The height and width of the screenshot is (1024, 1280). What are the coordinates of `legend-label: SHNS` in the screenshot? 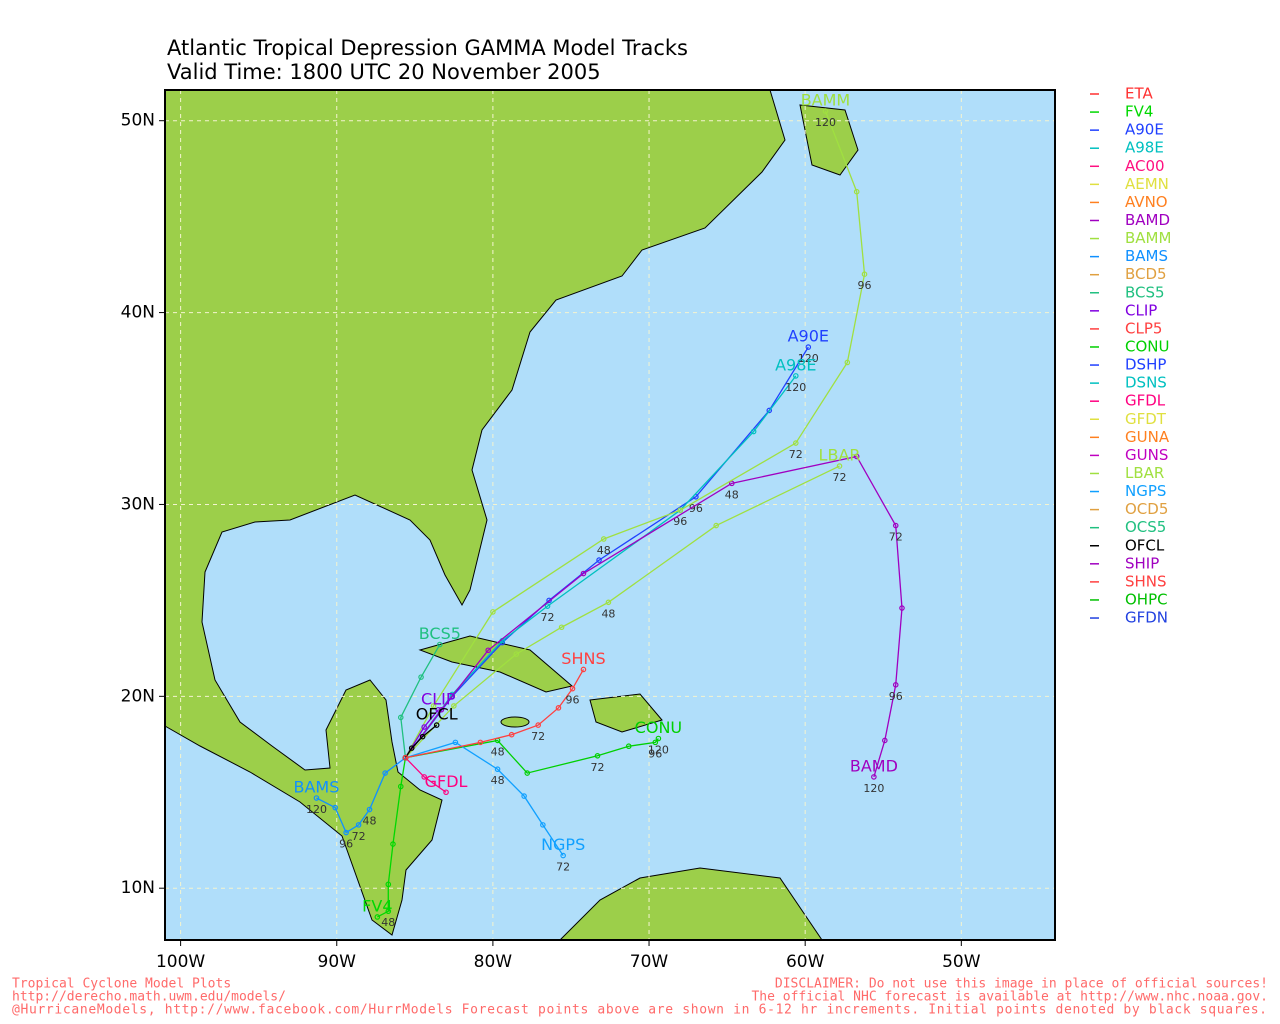 It's located at (1146, 581).